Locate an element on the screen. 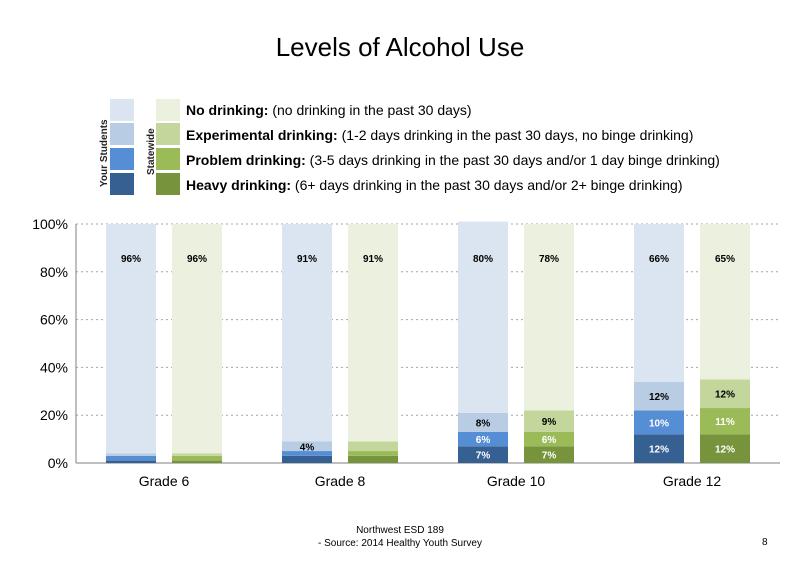 This screenshot has height=568, width=800. data-label: 8% is located at coordinates (483, 423).